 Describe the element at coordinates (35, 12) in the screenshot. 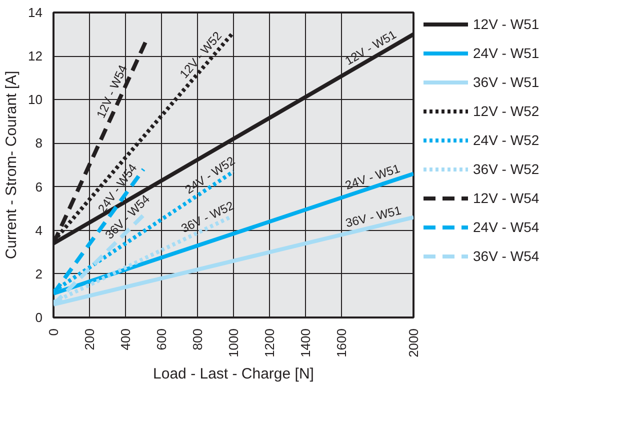

I see `y-tick-label: 14` at that location.